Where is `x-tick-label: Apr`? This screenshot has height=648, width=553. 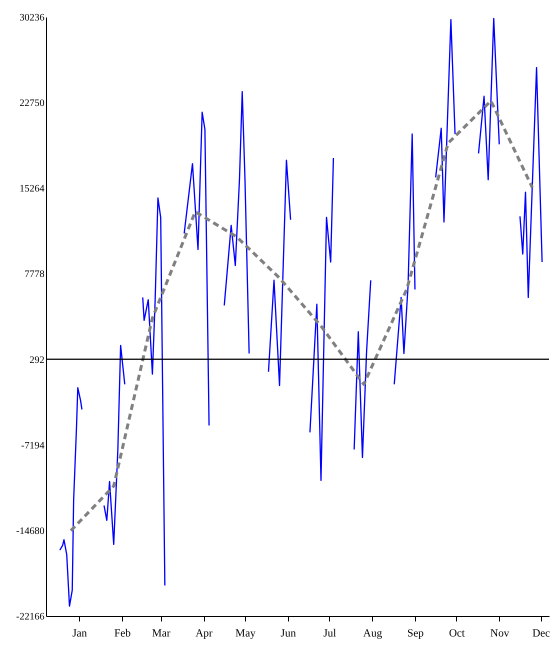 x-tick-label: Apr is located at coordinates (204, 634).